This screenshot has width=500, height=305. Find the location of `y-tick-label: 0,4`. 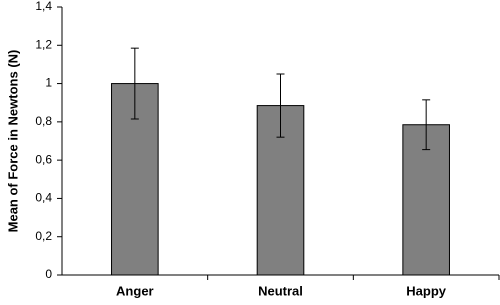

y-tick-label: 0,4 is located at coordinates (43, 198).